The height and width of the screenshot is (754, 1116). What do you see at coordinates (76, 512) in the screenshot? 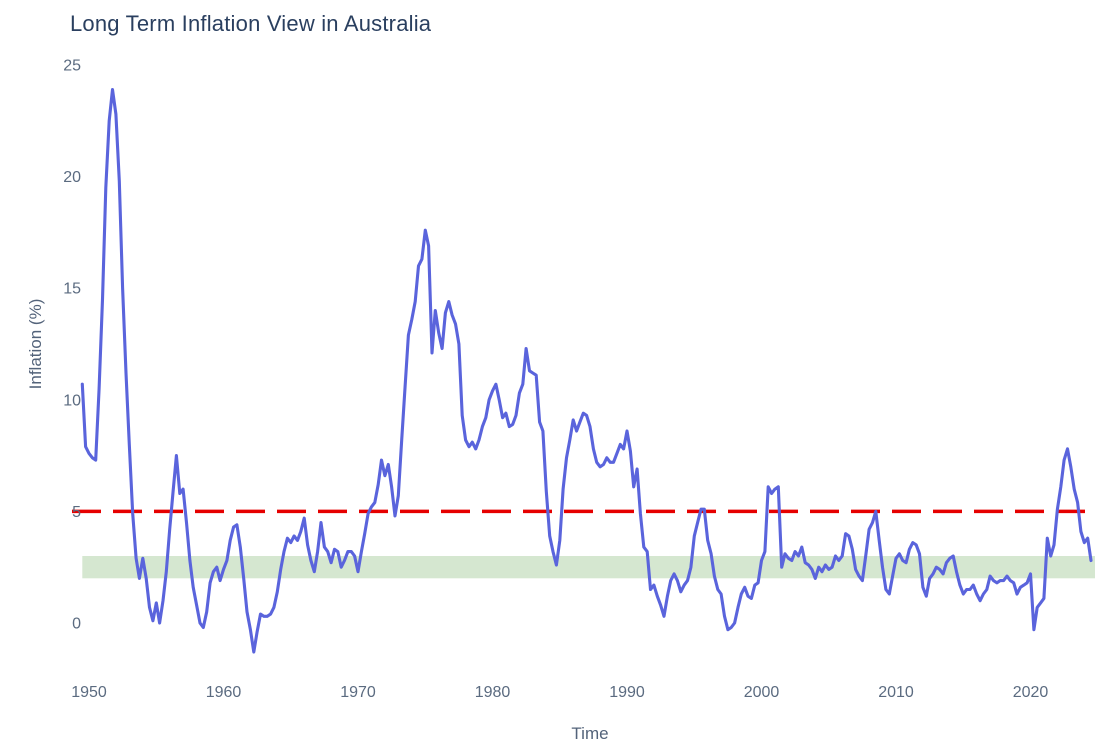
I see `y-tick-label: 5` at bounding box center [76, 512].